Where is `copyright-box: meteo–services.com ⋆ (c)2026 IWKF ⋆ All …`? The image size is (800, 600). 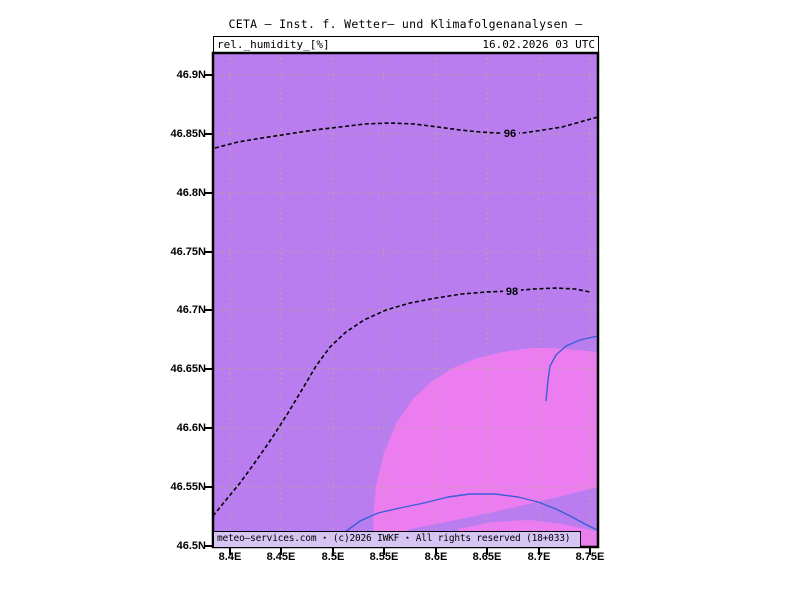
copyright-box: meteo–services.com ⋆ (c)2026 IWKF ⋆ All … is located at coordinates (397, 539).